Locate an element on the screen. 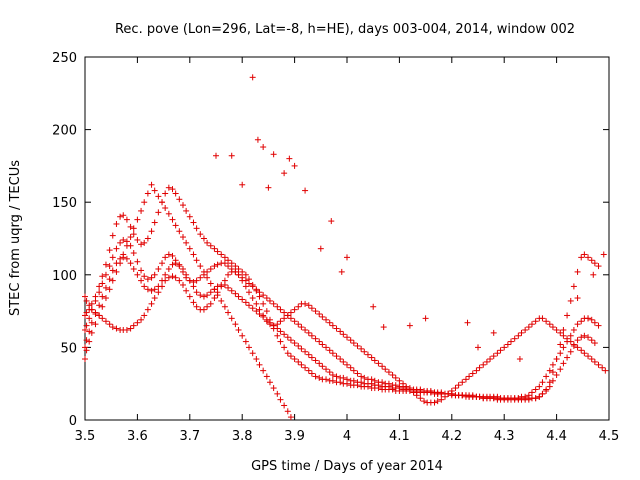 Image resolution: width=640 pixels, height=480 pixels. x-tick-label: 3.9 is located at coordinates (294, 436).